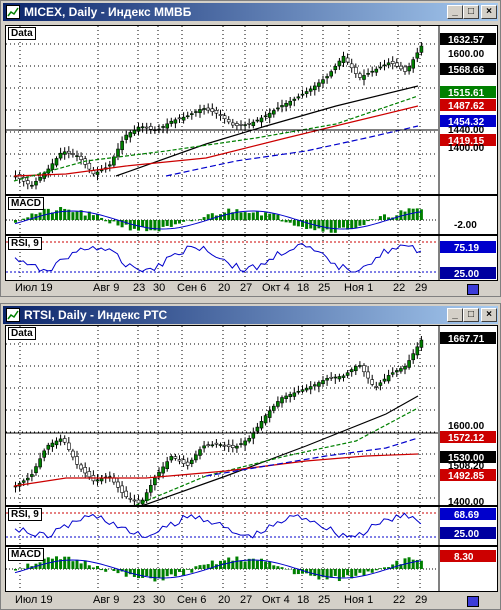  Describe the element at coordinates (139, 288) in the screenshot. I see `x-axis-label: 23` at that location.